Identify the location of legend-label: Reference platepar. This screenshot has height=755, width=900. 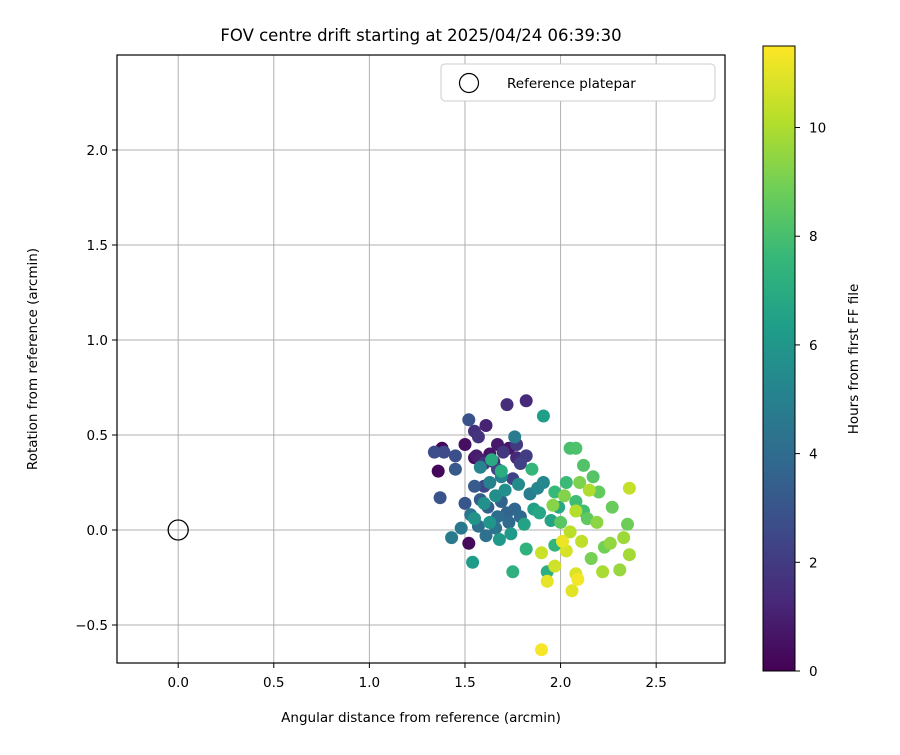
(571, 84).